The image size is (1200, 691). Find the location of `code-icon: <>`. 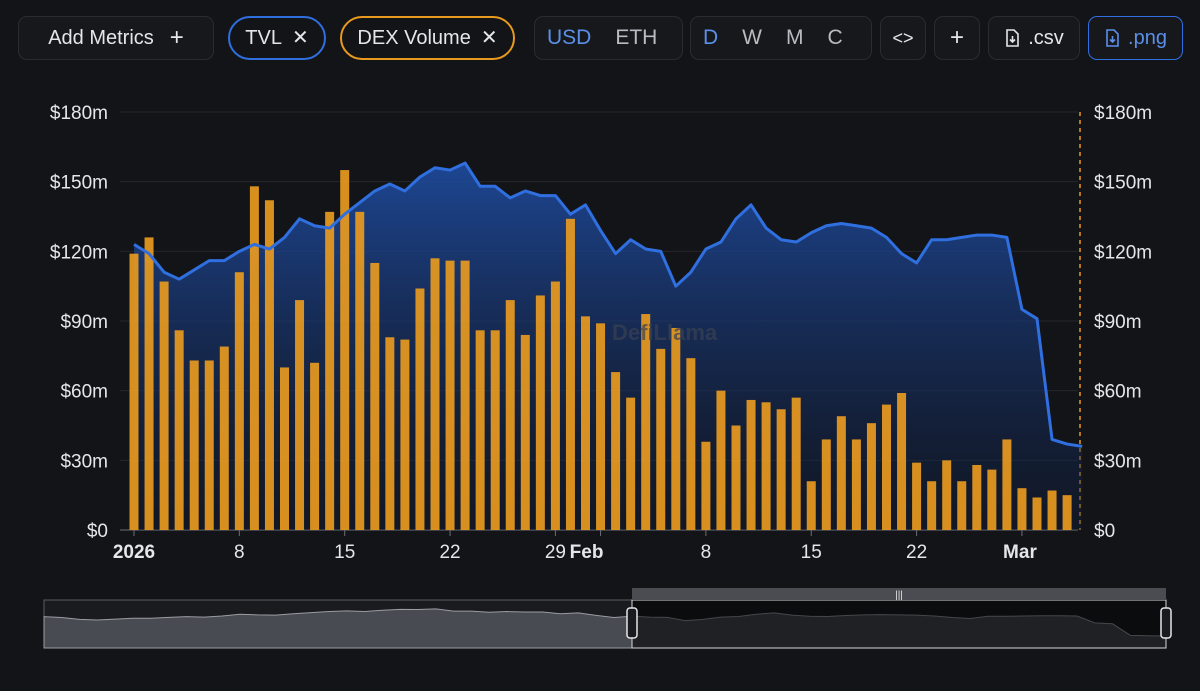

code-icon: <> is located at coordinates (903, 37).